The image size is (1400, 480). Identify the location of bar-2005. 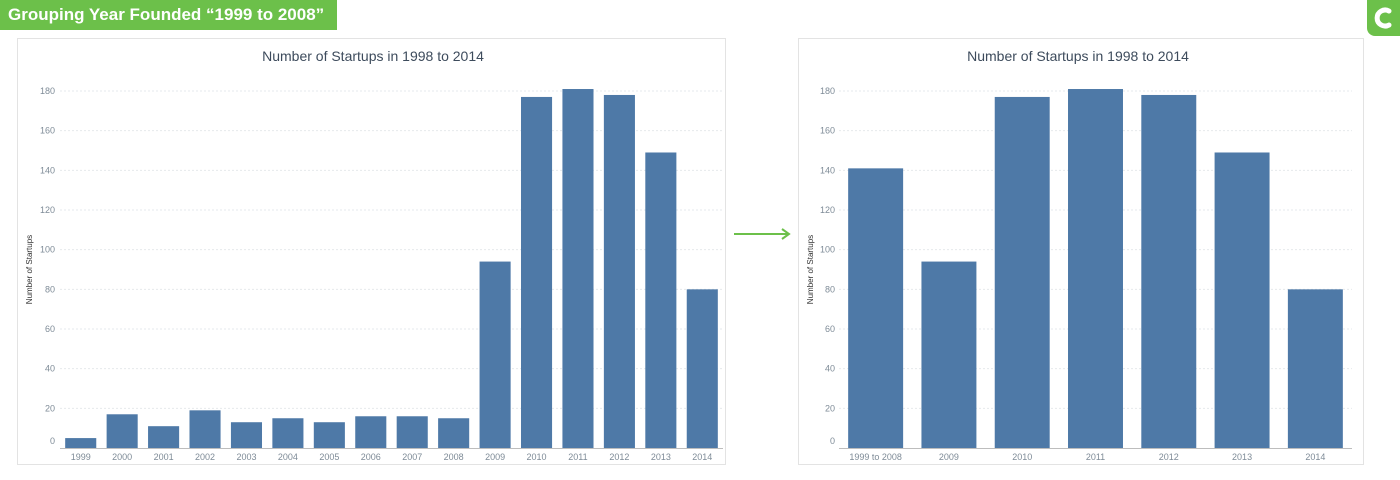
(329, 435).